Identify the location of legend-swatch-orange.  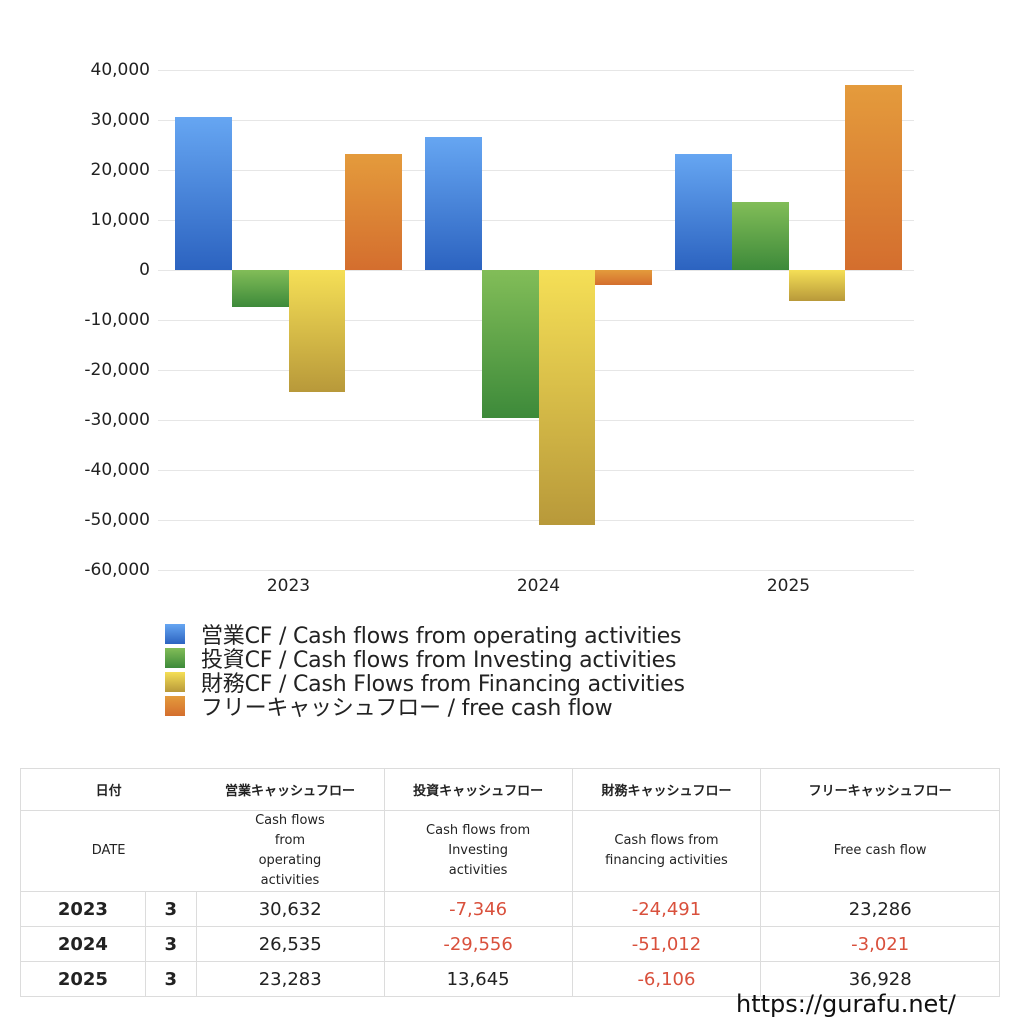
(175, 706).